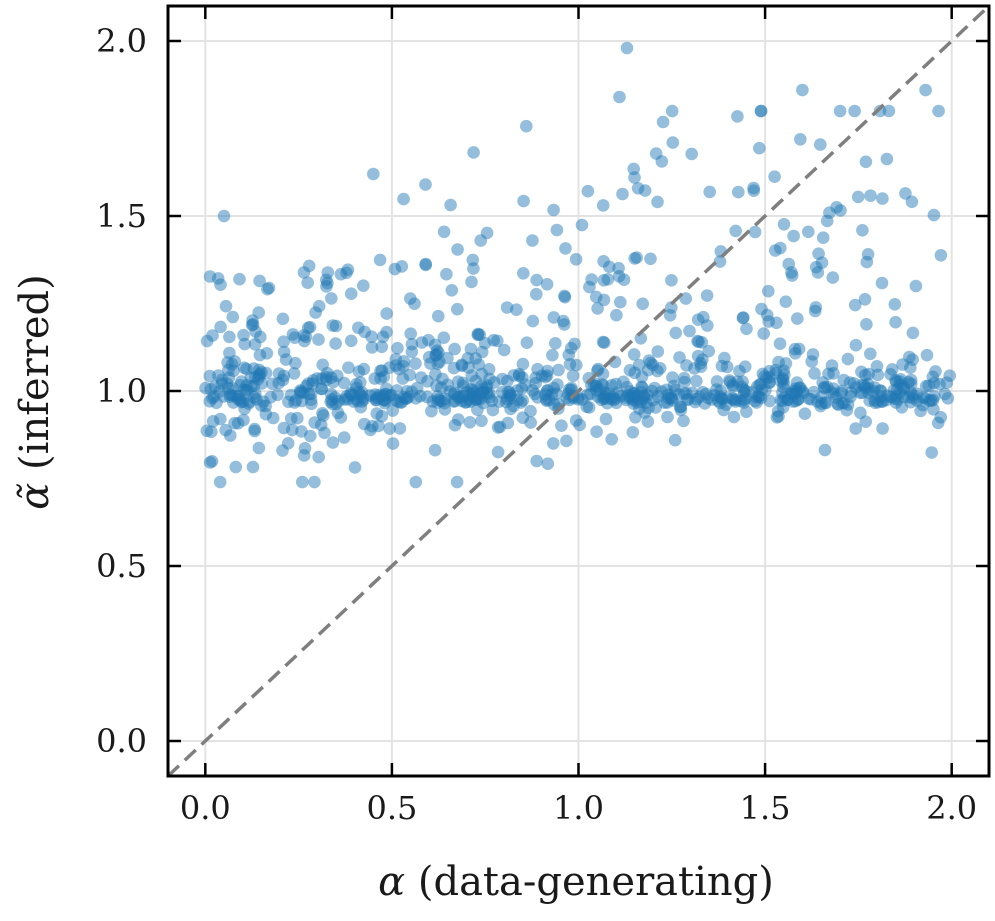 This screenshot has width=995, height=921. Describe the element at coordinates (205, 808) in the screenshot. I see `x-tick-label: 0.0` at that location.